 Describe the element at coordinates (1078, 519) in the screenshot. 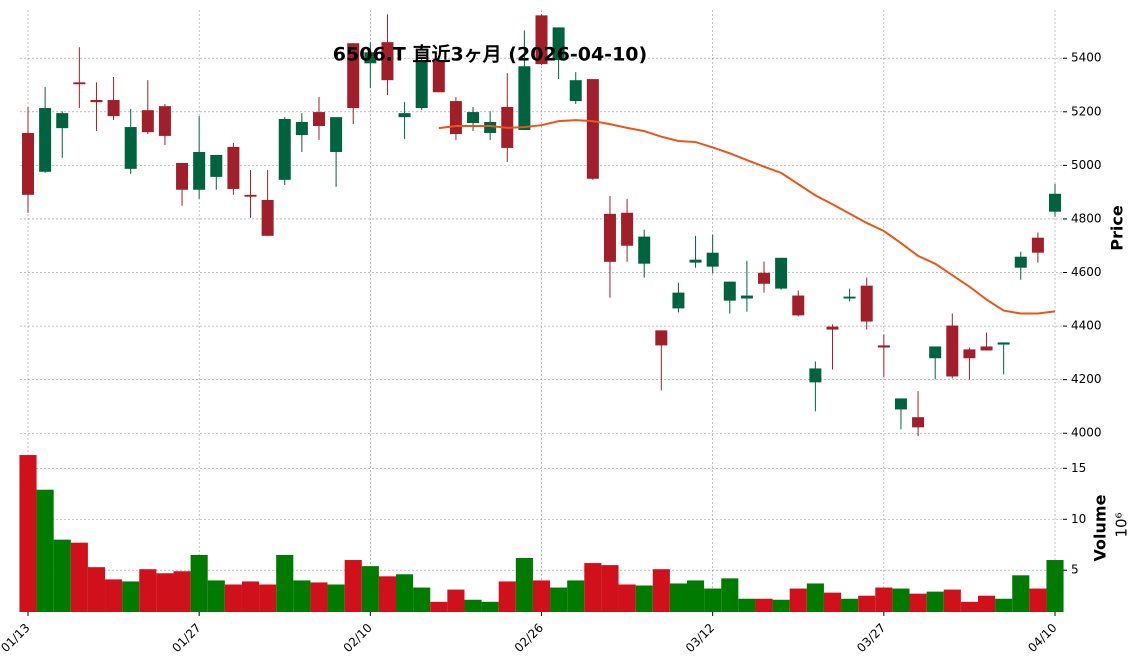

I see `volume-tick-label: 10` at that location.